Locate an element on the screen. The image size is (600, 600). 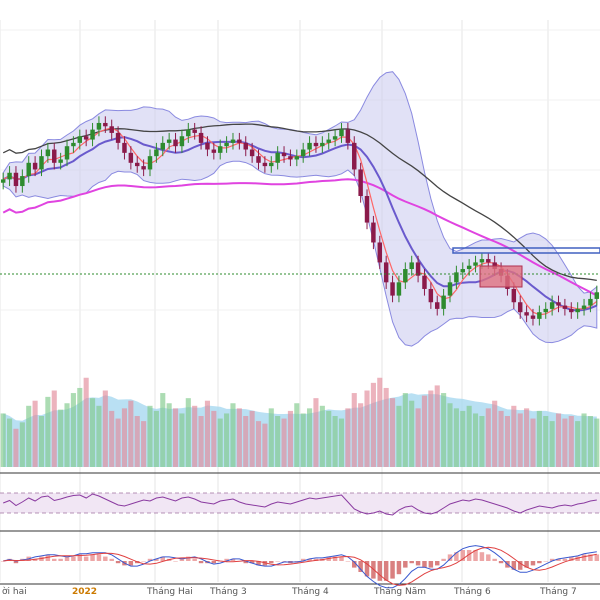
x-tick-label: Tháng 4 is located at coordinates (310, 592).